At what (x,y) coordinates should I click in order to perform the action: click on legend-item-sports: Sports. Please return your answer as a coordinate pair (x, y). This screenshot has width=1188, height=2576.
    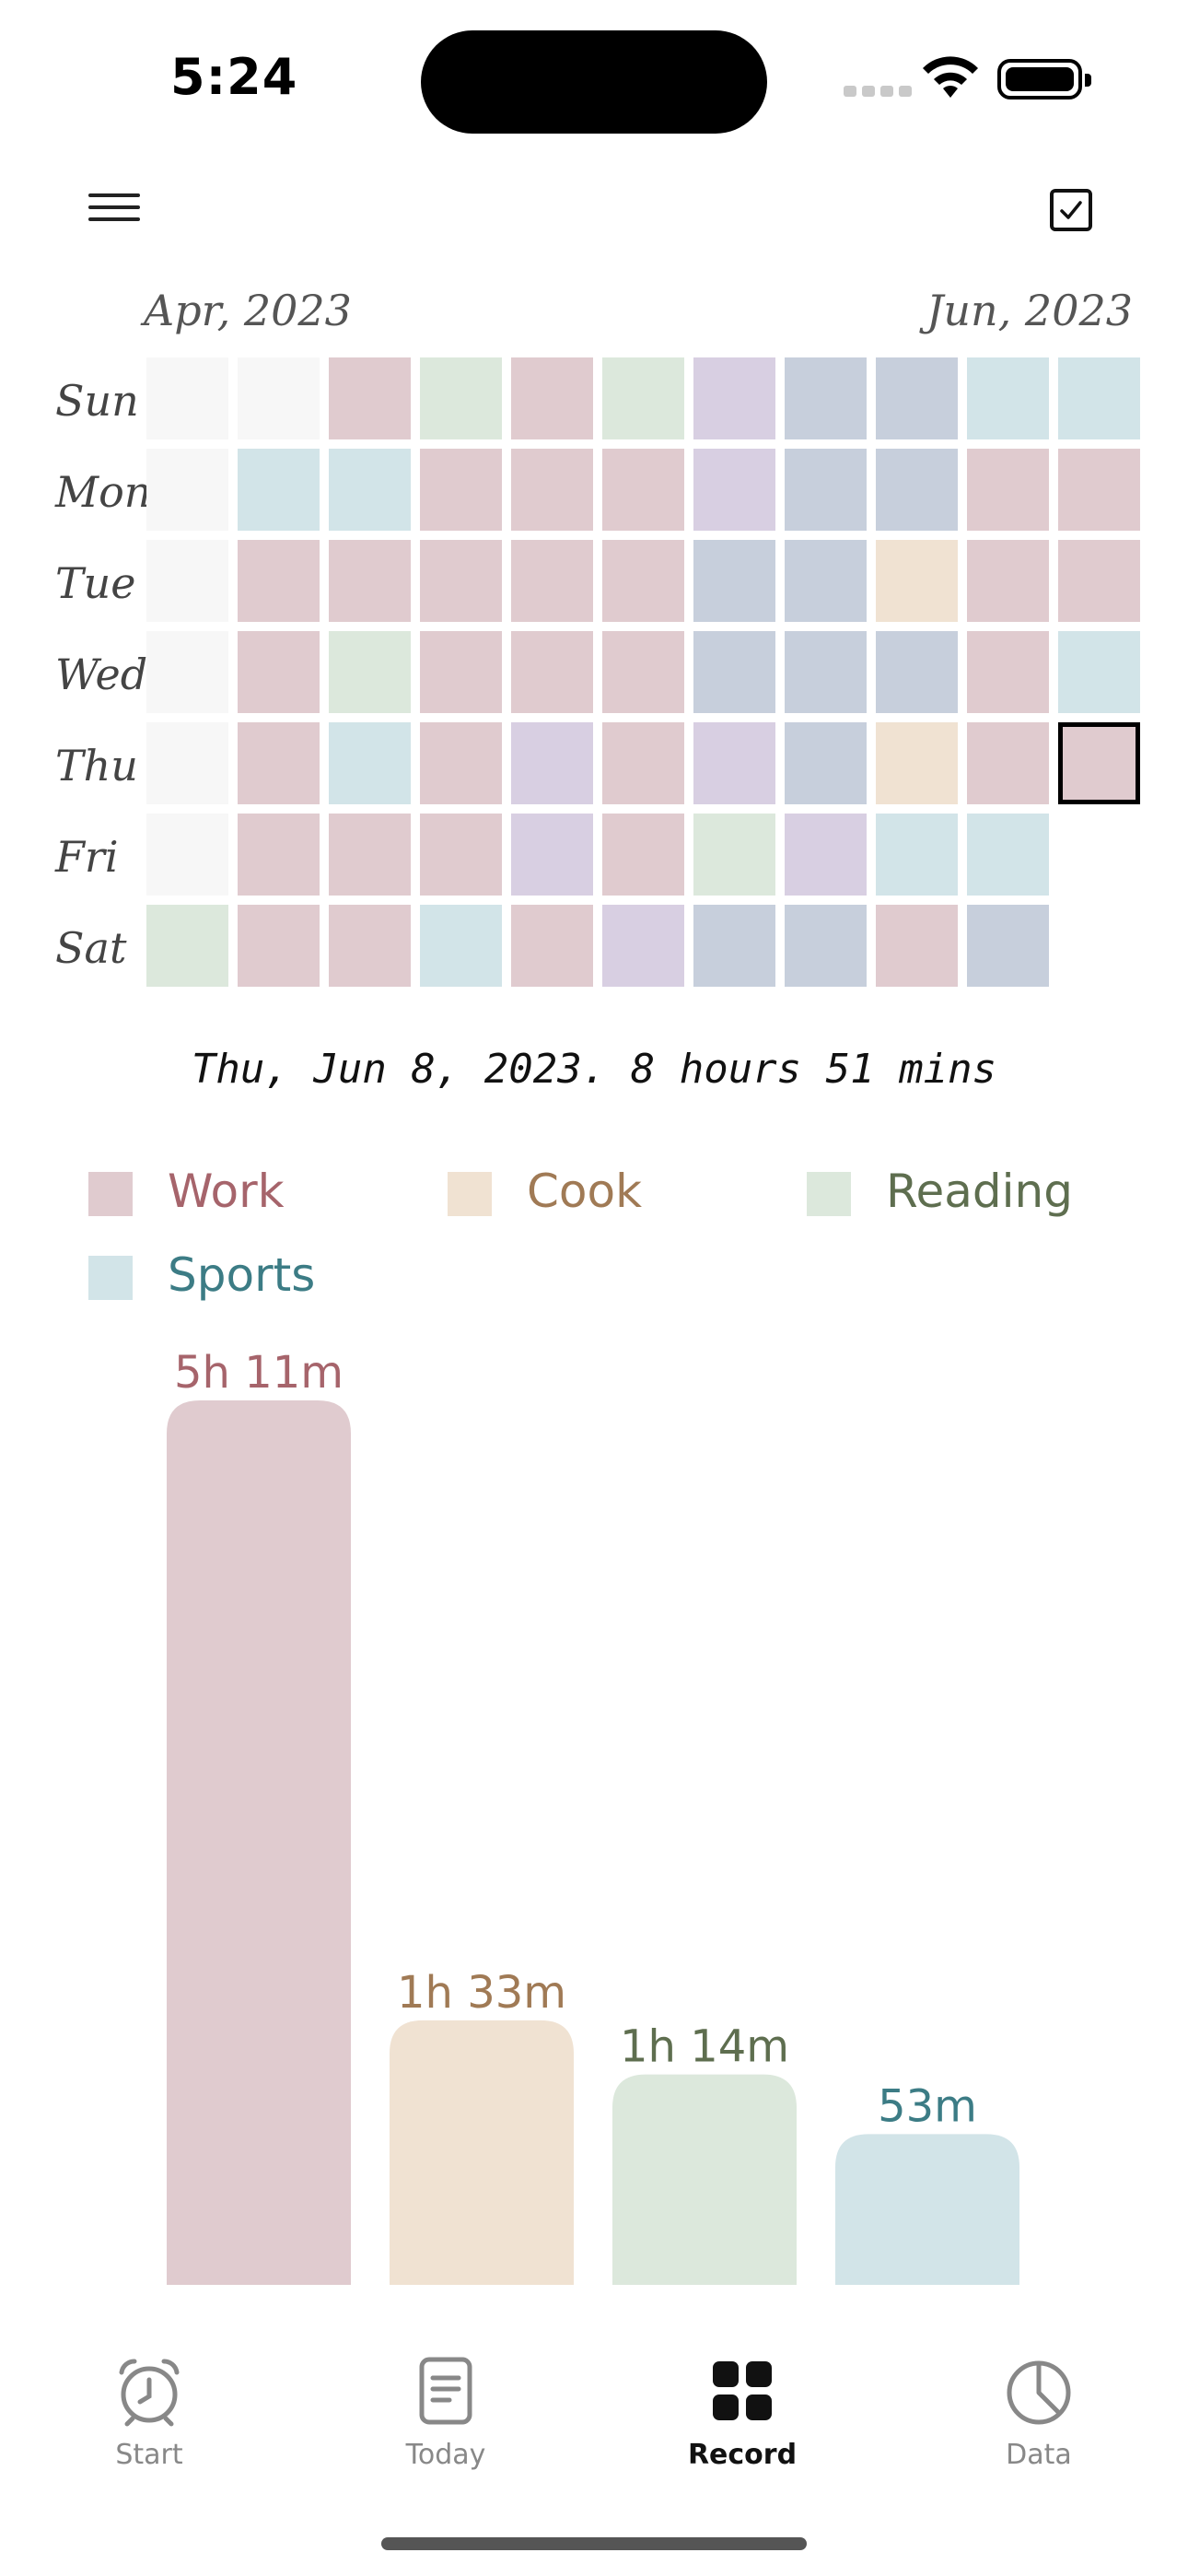
    Looking at the image, I should click on (226, 1279).